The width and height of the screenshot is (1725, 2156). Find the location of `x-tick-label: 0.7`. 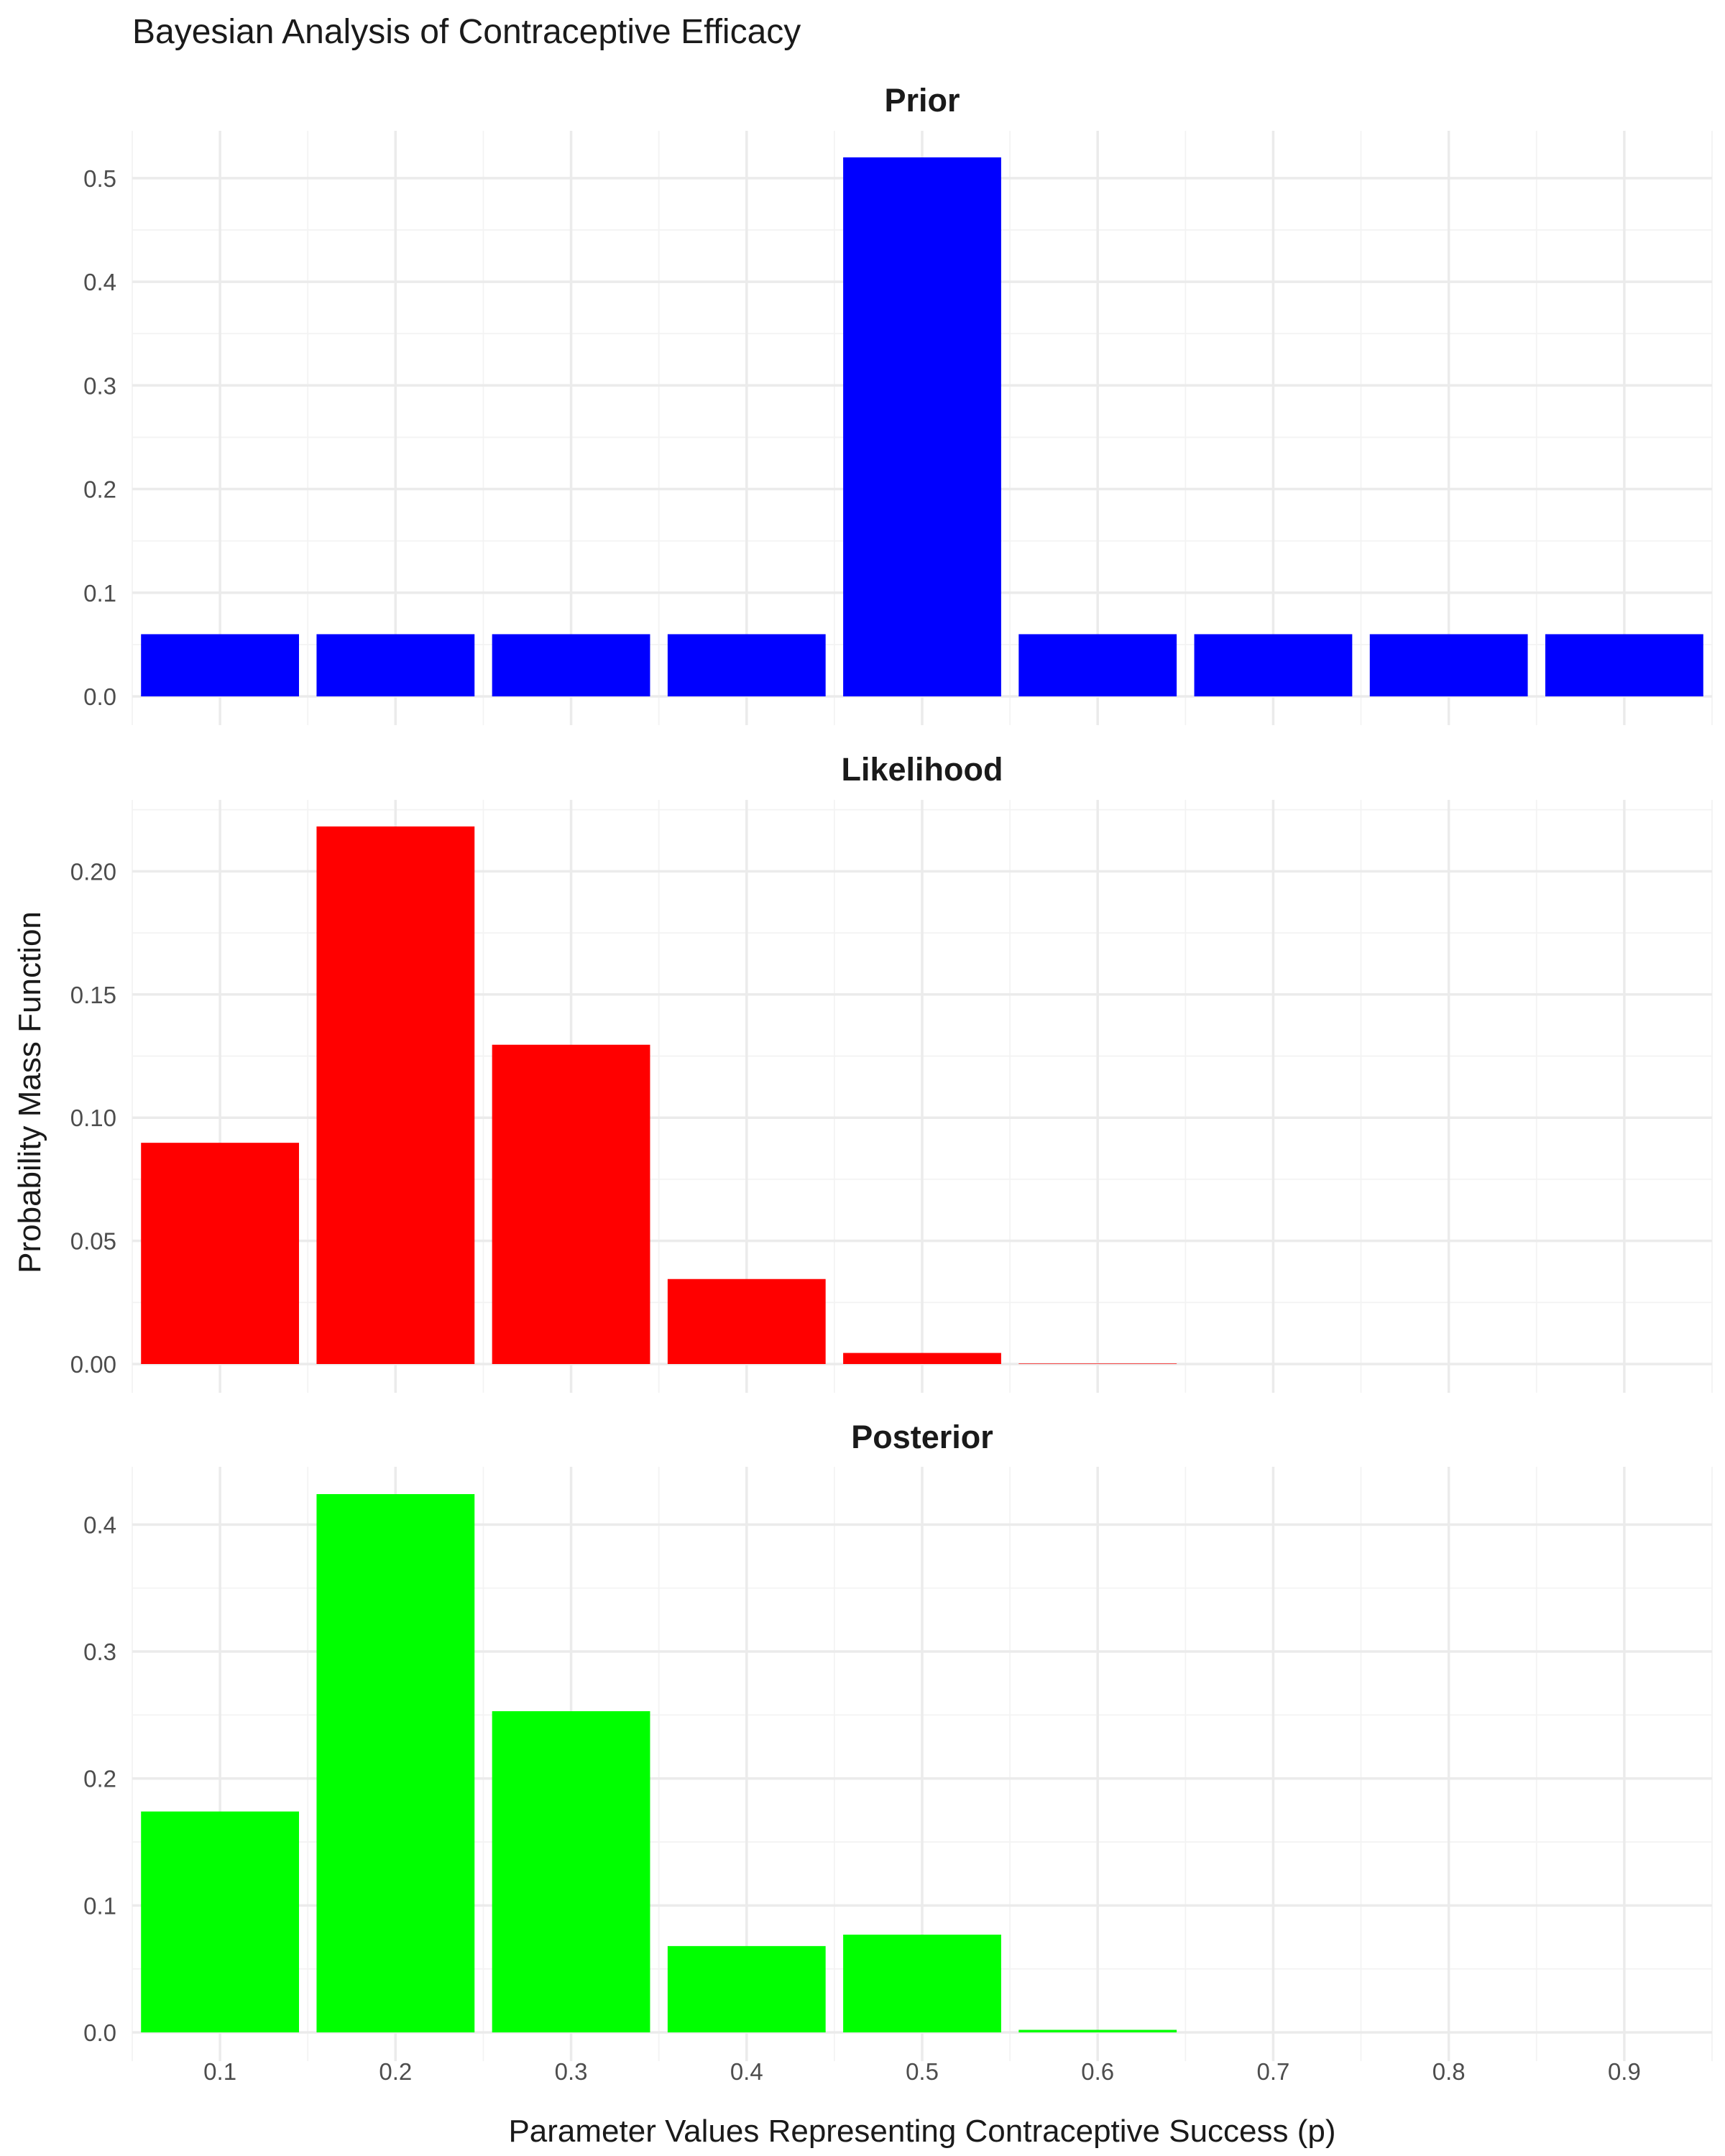

x-tick-label: 0.7 is located at coordinates (1273, 2071).